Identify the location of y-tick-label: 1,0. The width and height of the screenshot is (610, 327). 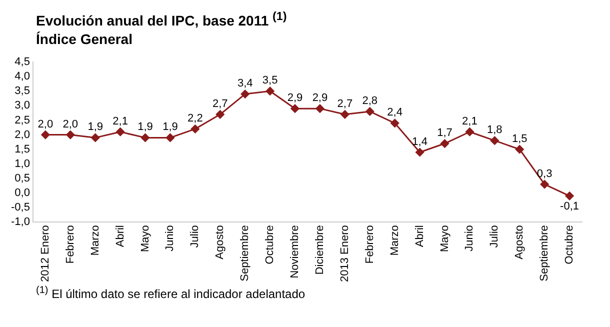
(22, 164).